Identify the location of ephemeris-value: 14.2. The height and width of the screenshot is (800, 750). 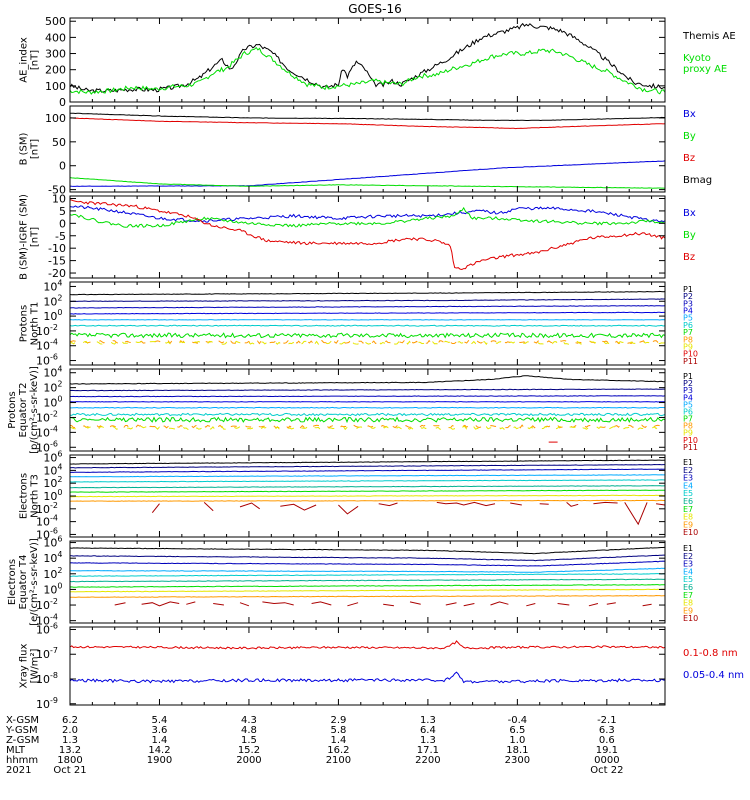
(159, 750).